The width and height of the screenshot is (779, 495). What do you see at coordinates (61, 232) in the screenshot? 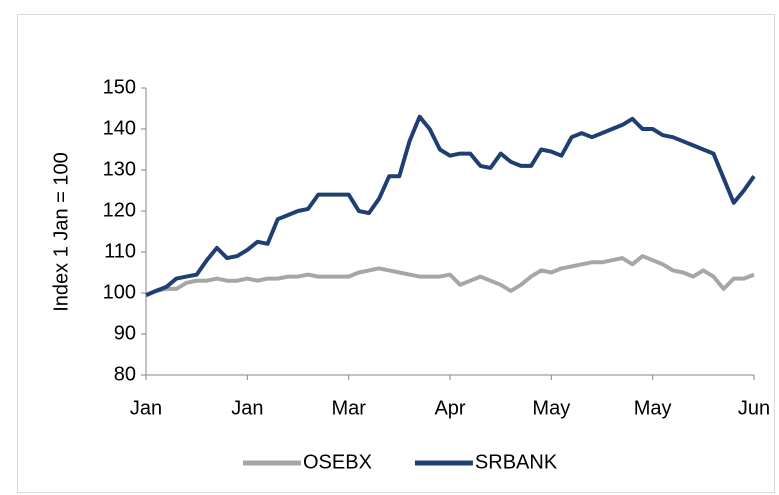
I see `y-axis-label: Index 1 Jan = 100` at bounding box center [61, 232].